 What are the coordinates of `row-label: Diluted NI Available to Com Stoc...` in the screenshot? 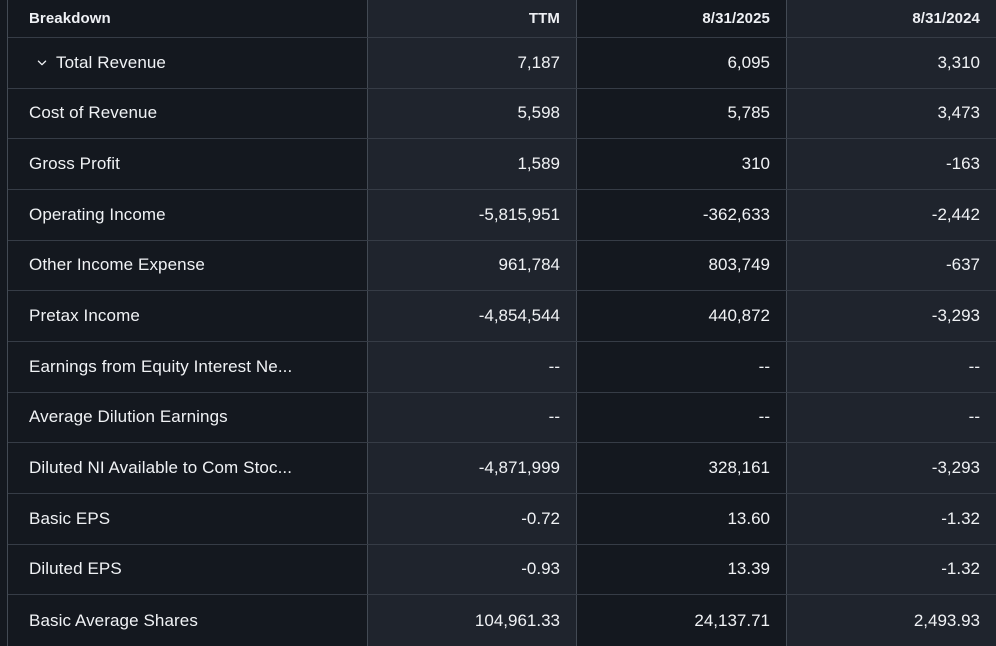 It's located at (161, 468).